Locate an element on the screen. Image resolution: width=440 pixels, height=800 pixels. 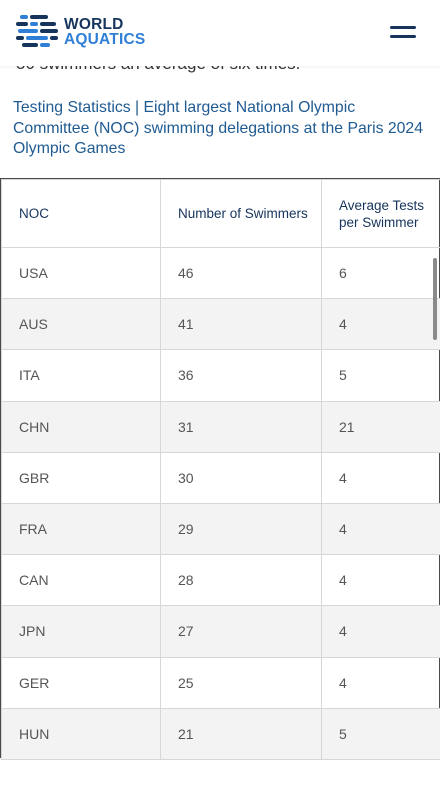
cell-swimmers: 28 is located at coordinates (241, 580).